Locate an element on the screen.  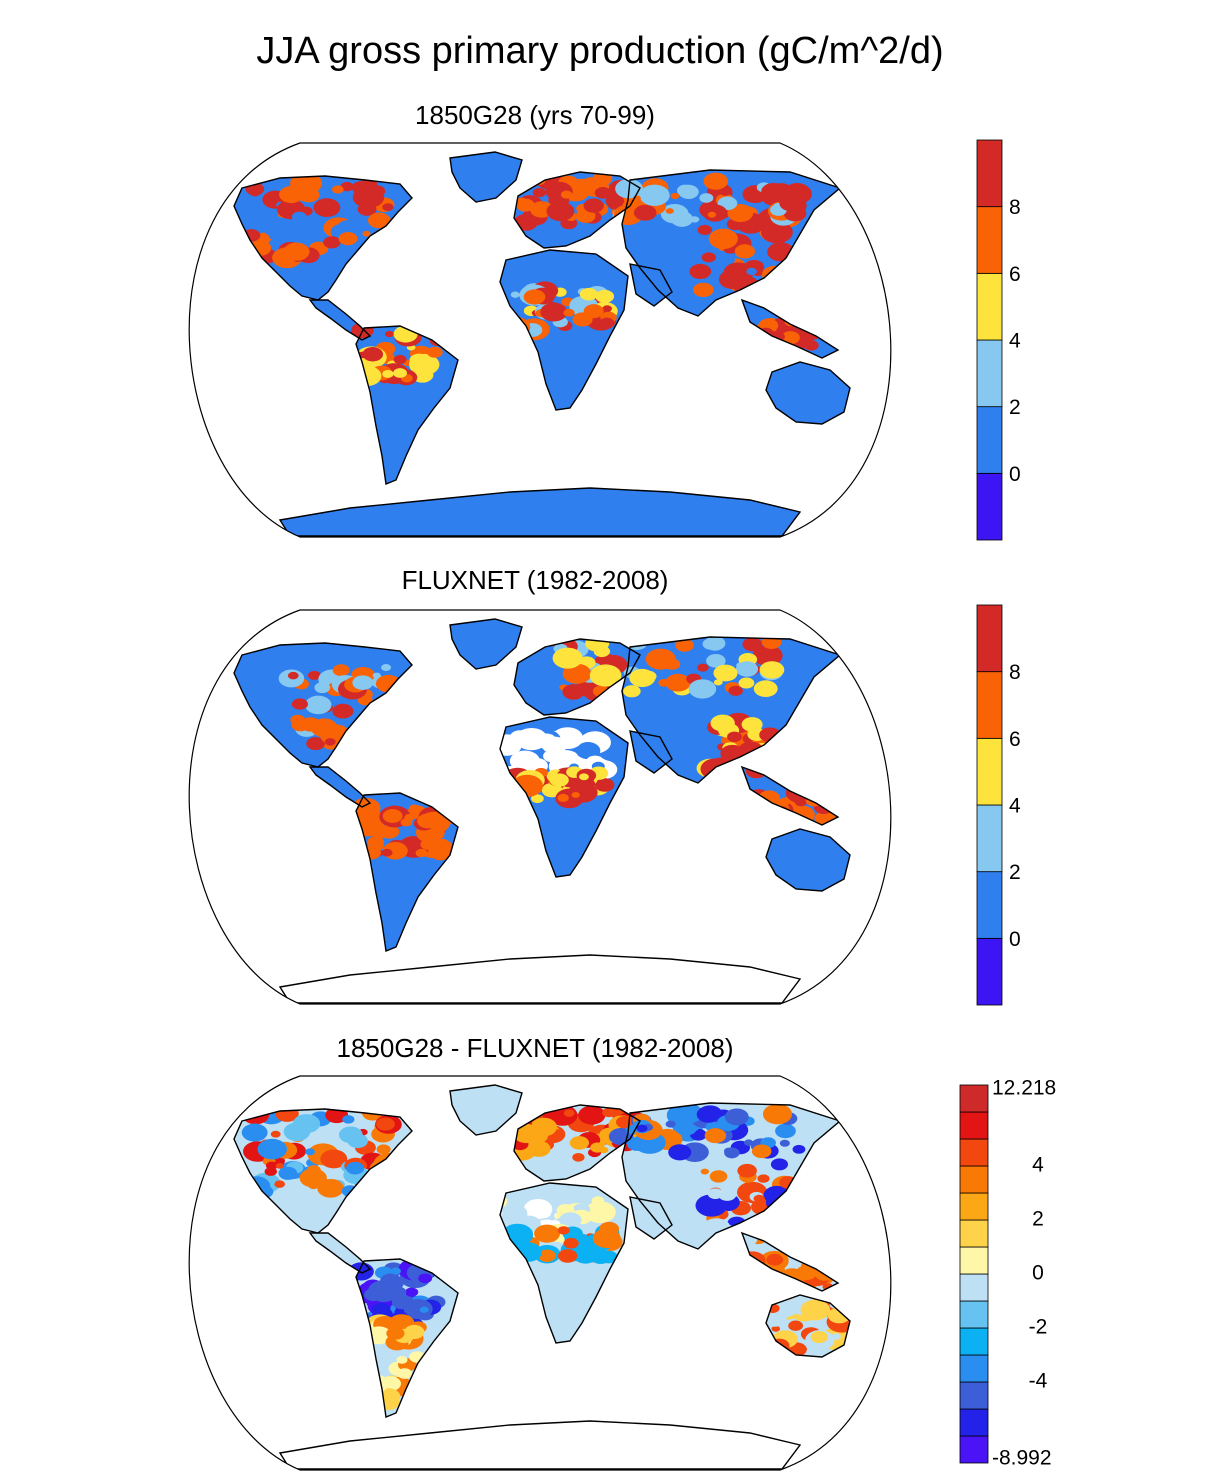
colorbar-label: 12.218 is located at coordinates (1024, 1088).